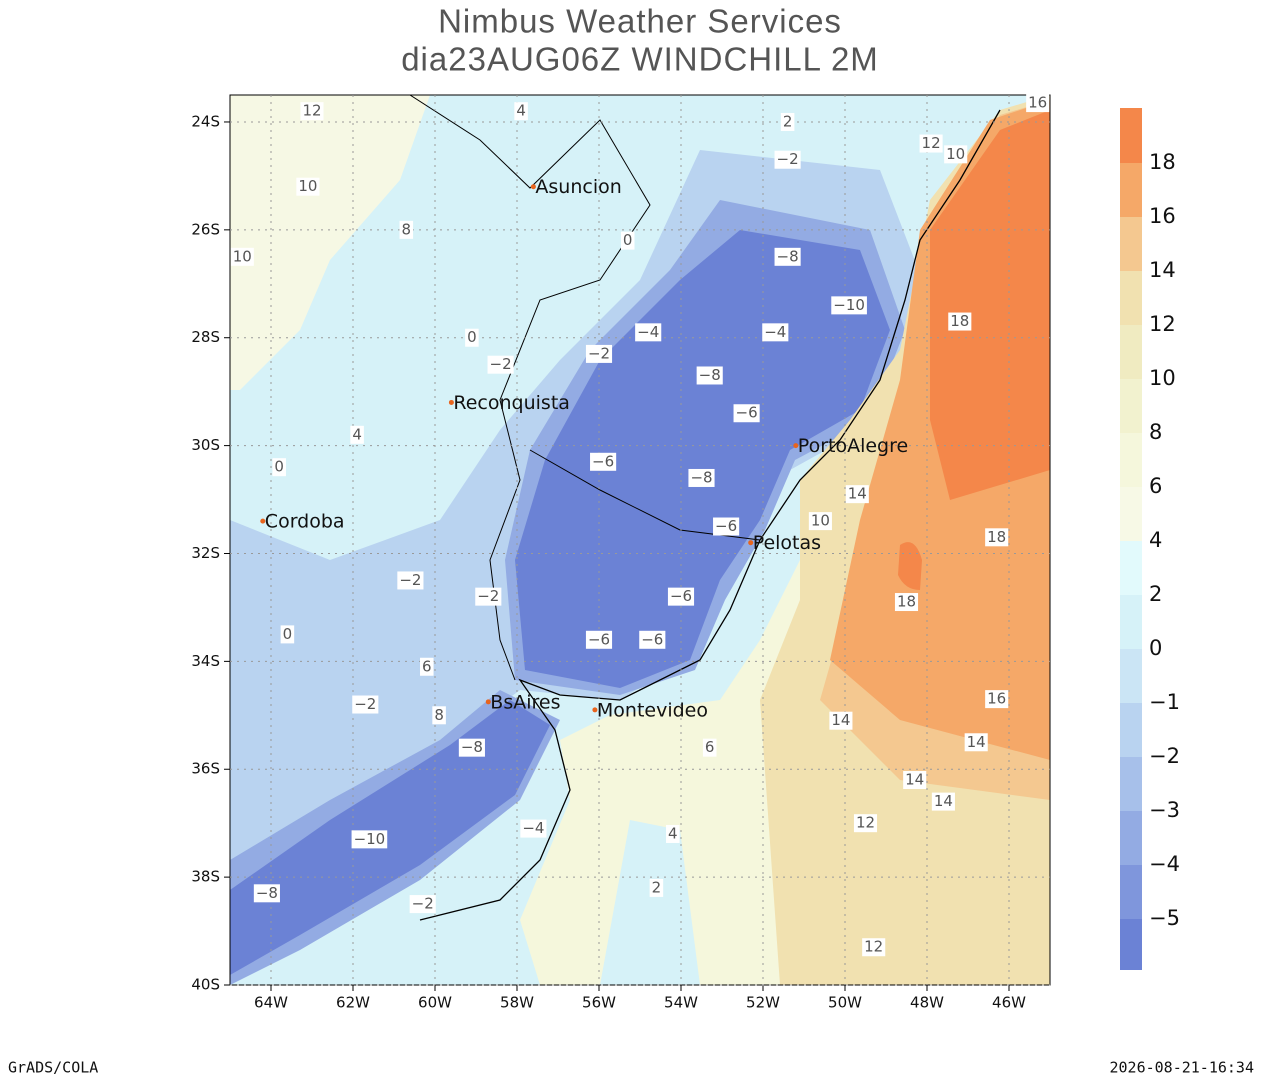  What do you see at coordinates (205, 877) in the screenshot?
I see `y-tick-label: 38S` at bounding box center [205, 877].